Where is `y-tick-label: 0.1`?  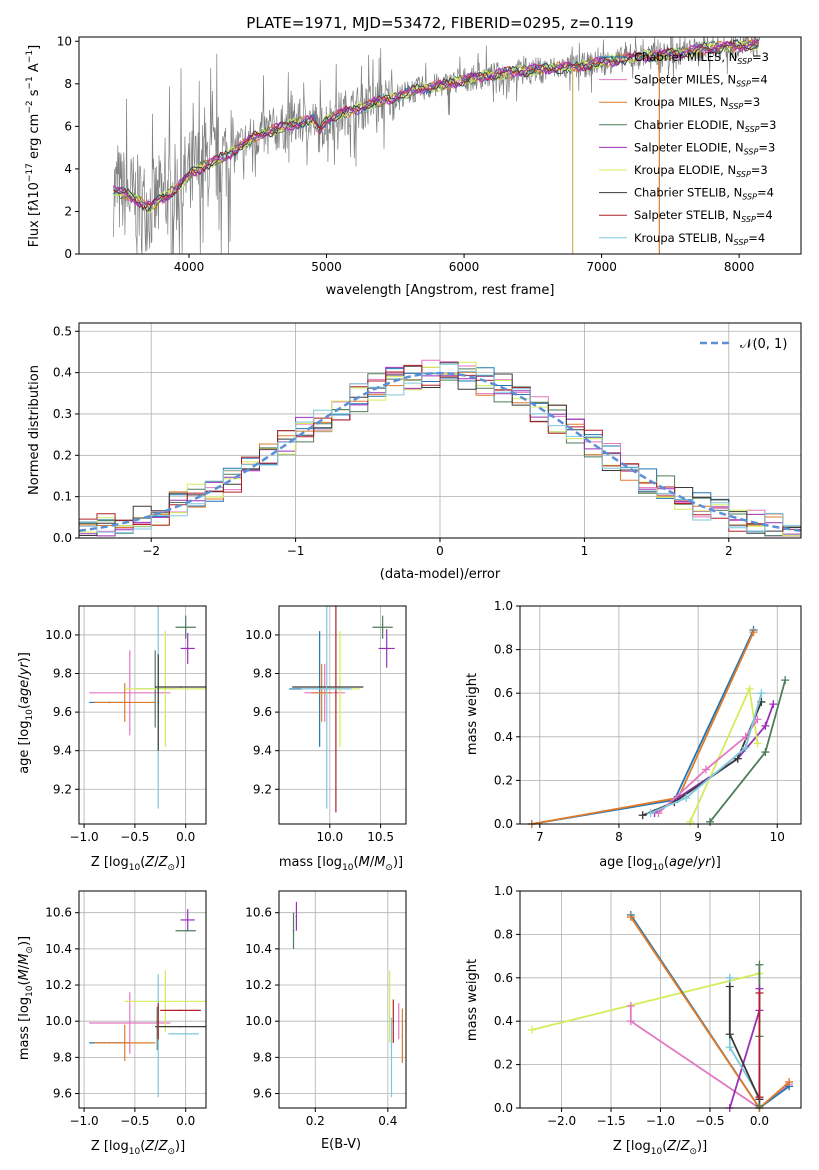 y-tick-label: 0.1 is located at coordinates (62, 497).